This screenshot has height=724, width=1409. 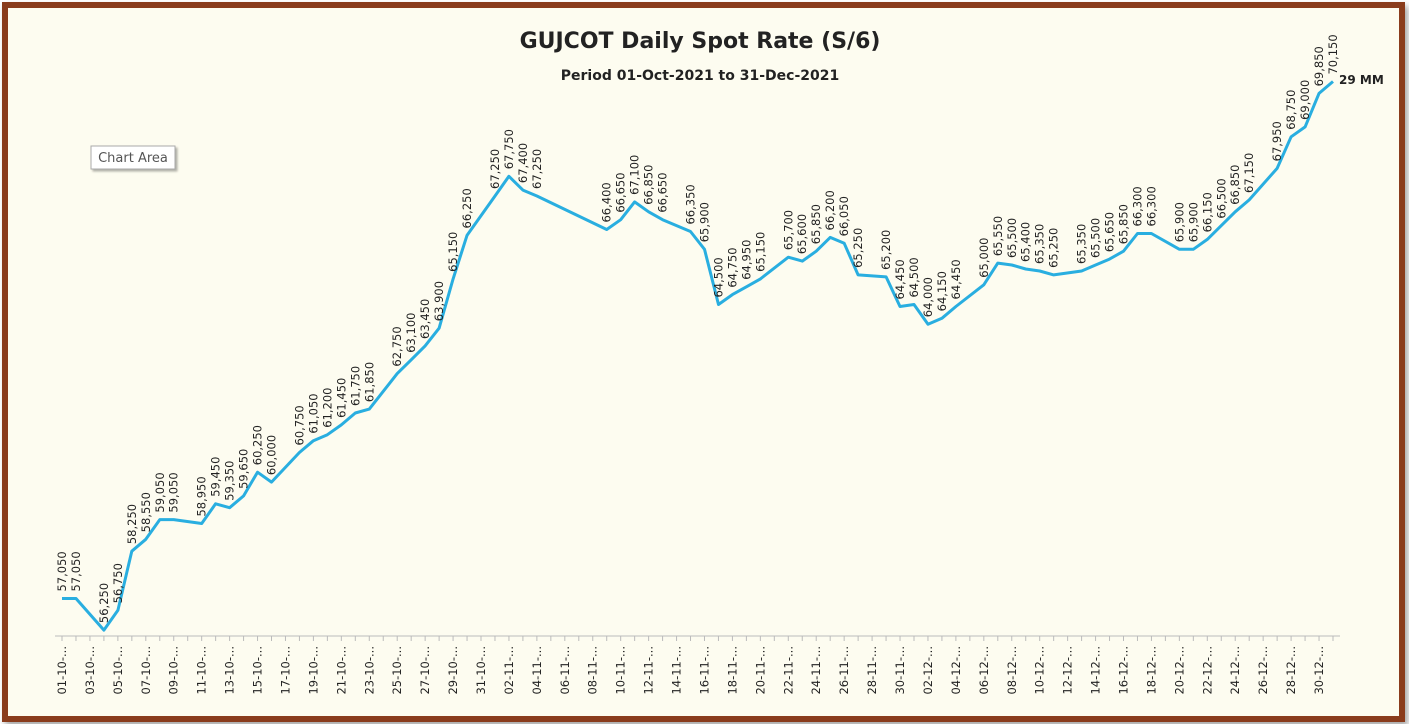 What do you see at coordinates (732, 267) in the screenshot?
I see `data-label: 64,750` at bounding box center [732, 267].